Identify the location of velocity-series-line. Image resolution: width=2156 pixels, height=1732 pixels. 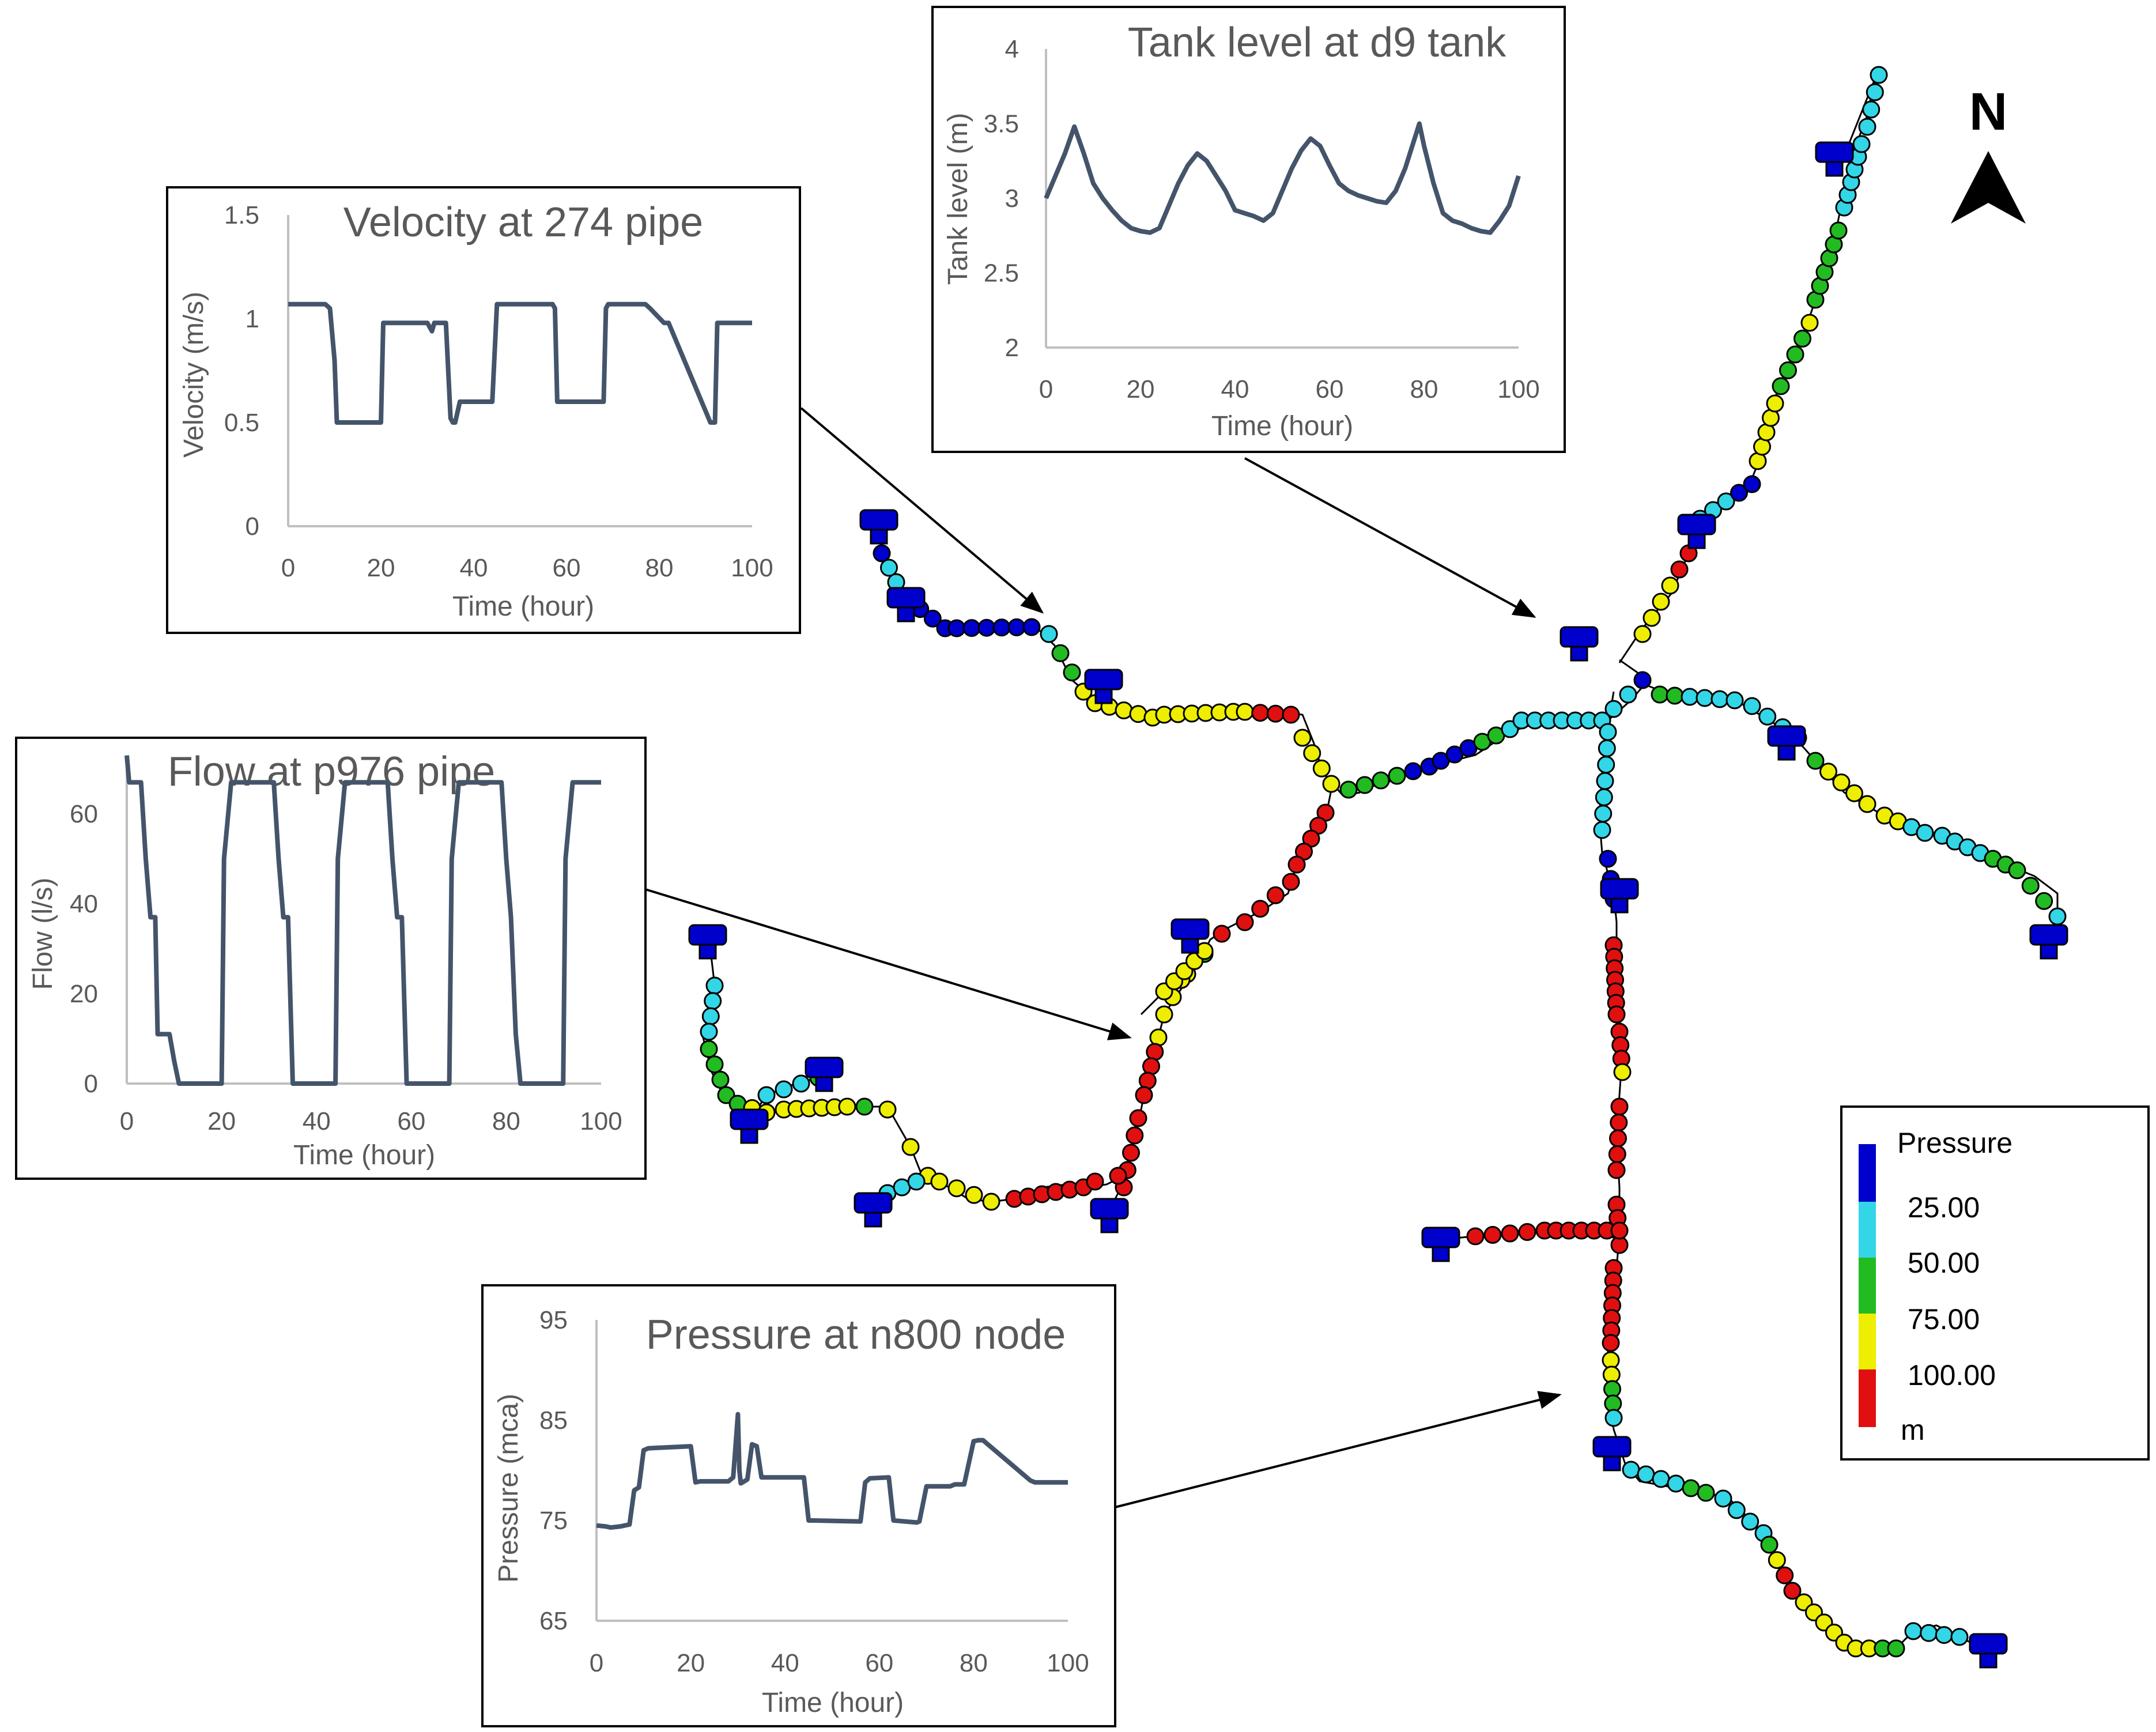
(520, 363).